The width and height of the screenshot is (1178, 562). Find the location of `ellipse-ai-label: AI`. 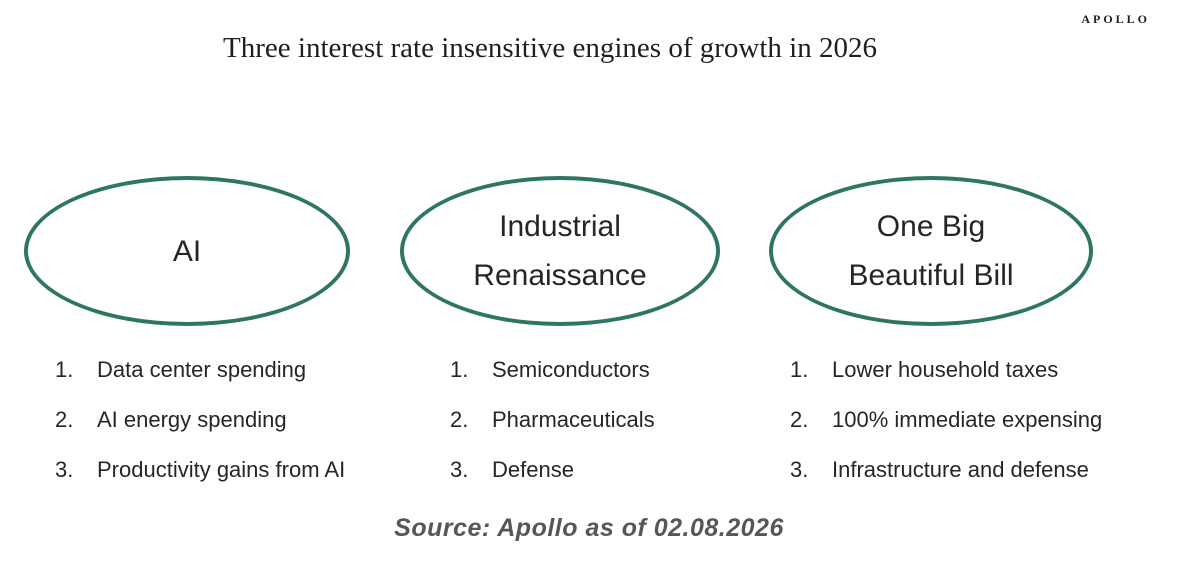

ellipse-ai-label: AI is located at coordinates (187, 251).